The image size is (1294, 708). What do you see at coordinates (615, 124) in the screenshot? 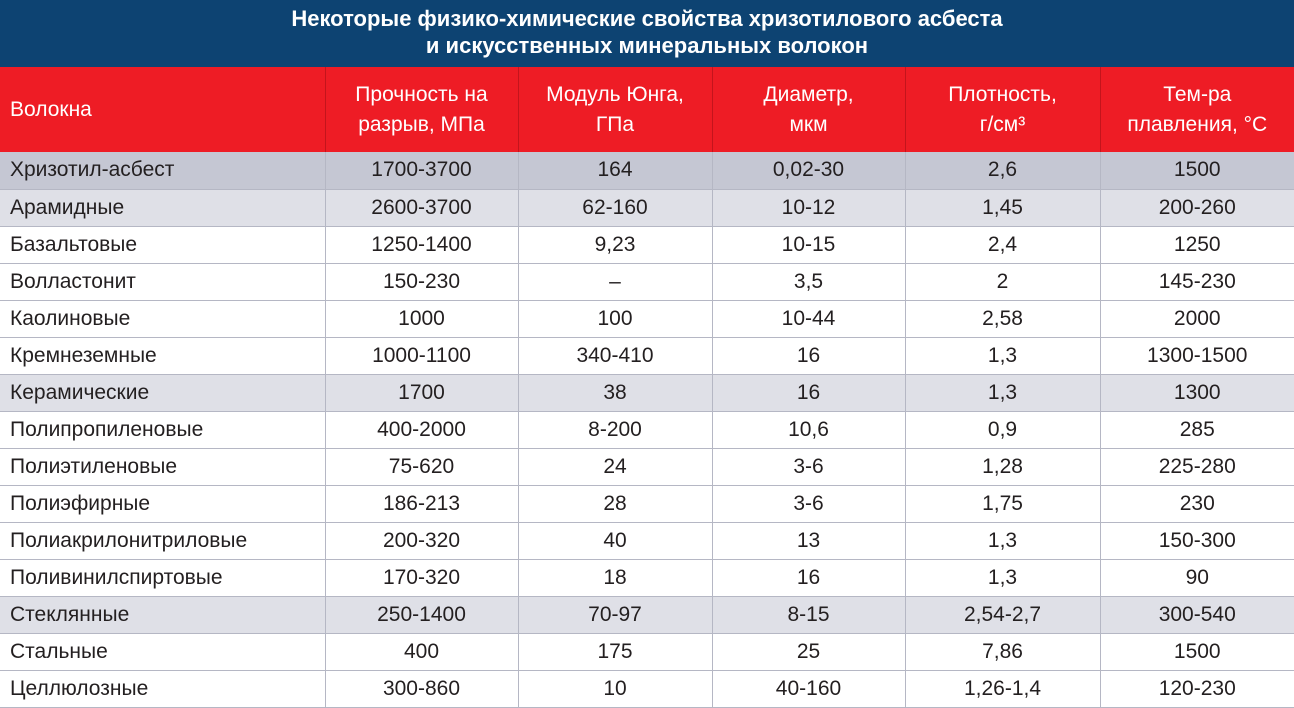
I see `header-line-2: ГПа` at bounding box center [615, 124].